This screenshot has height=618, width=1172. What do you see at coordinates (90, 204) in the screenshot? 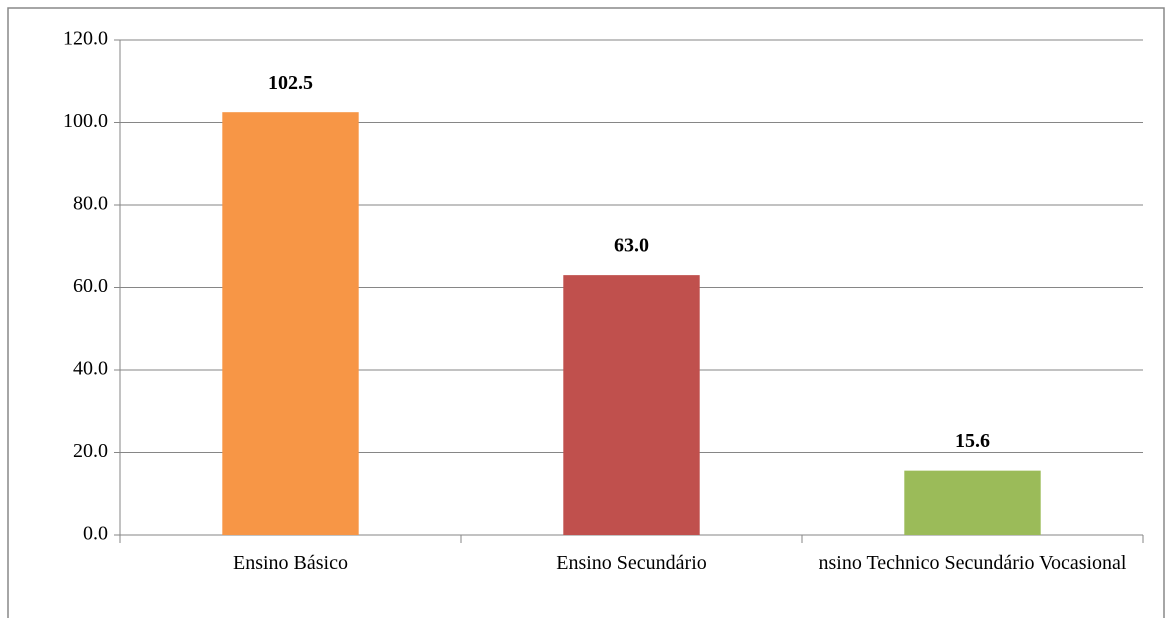
I see `y-tick-label: 80.0` at bounding box center [90, 204].